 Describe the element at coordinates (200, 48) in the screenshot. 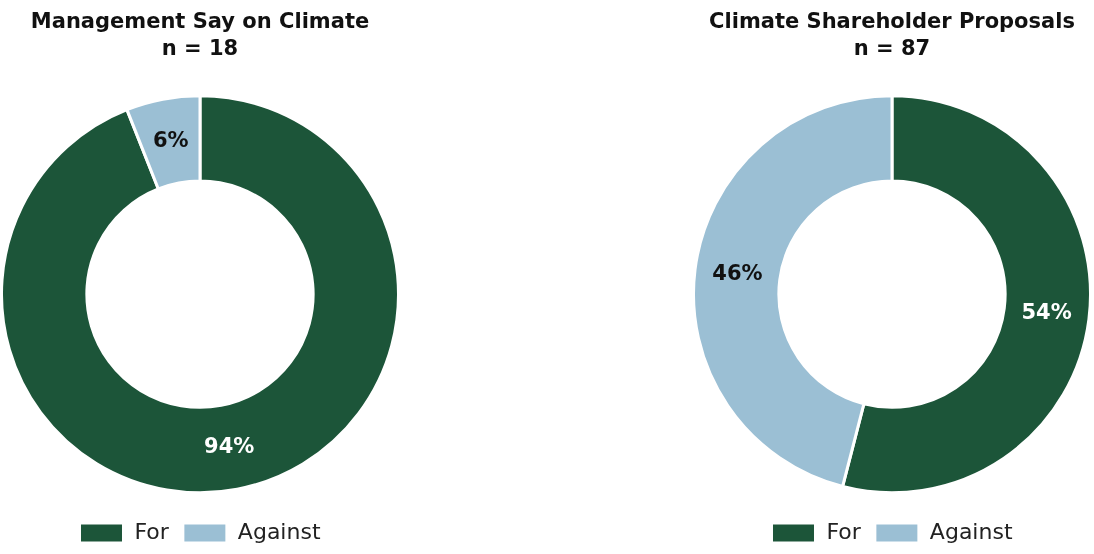

I see `chart-subtitle: n = 18` at that location.